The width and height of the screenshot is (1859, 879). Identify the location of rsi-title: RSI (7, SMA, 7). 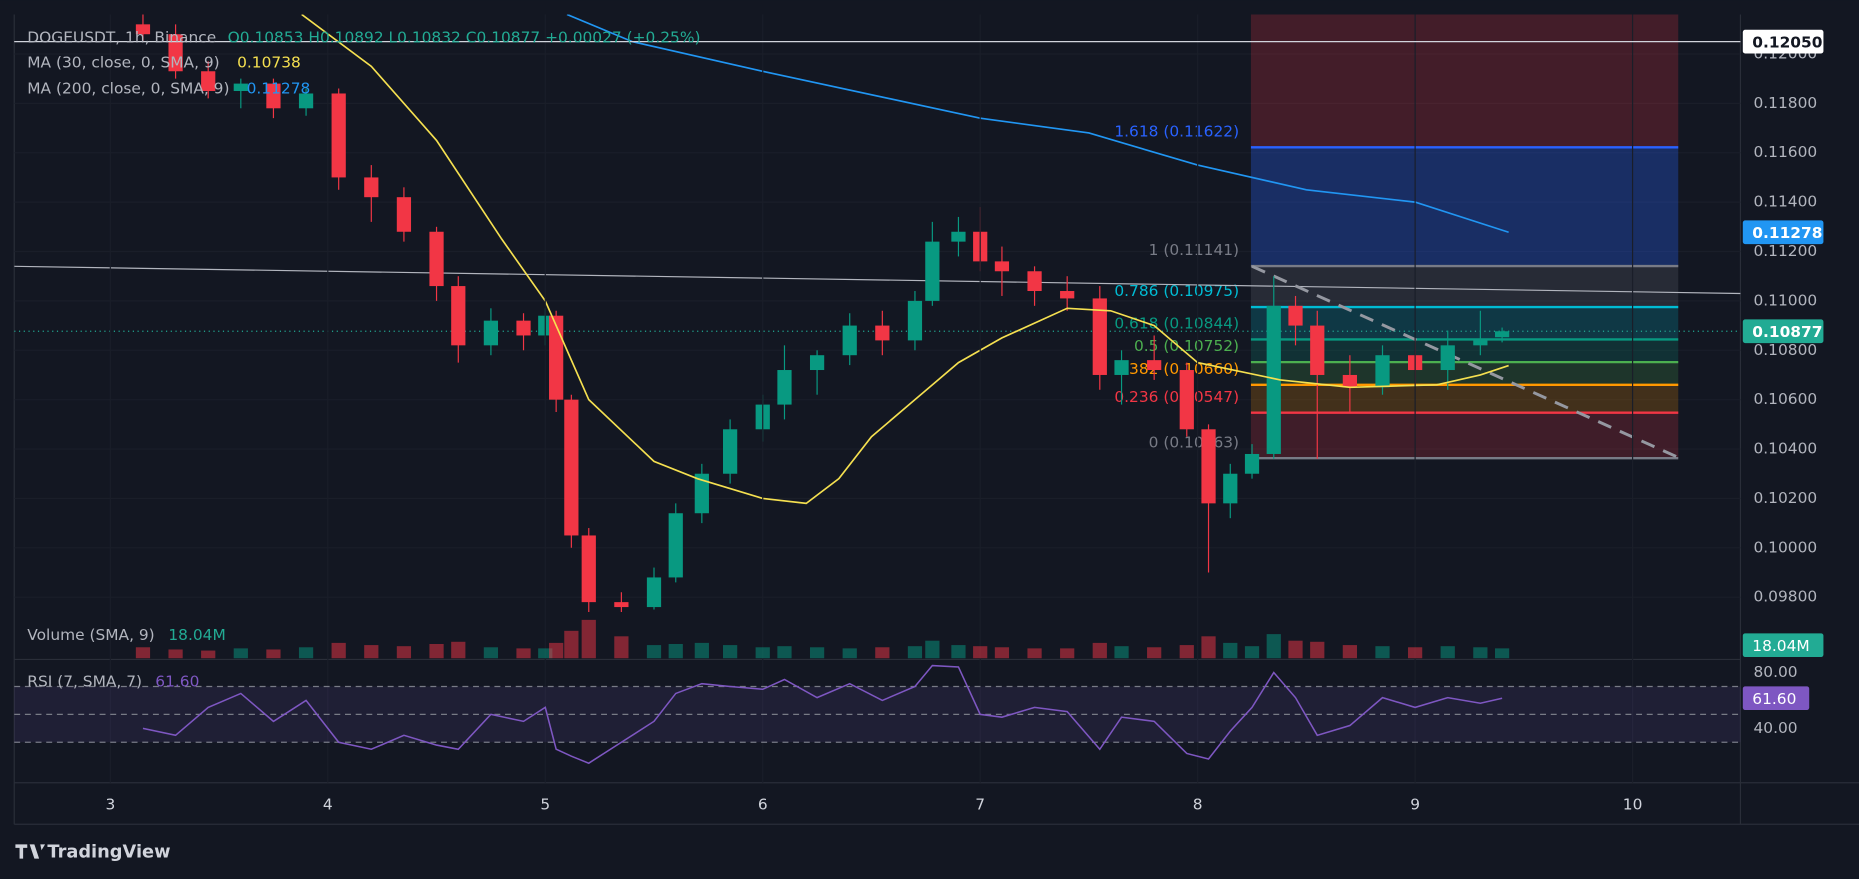
(84, 681).